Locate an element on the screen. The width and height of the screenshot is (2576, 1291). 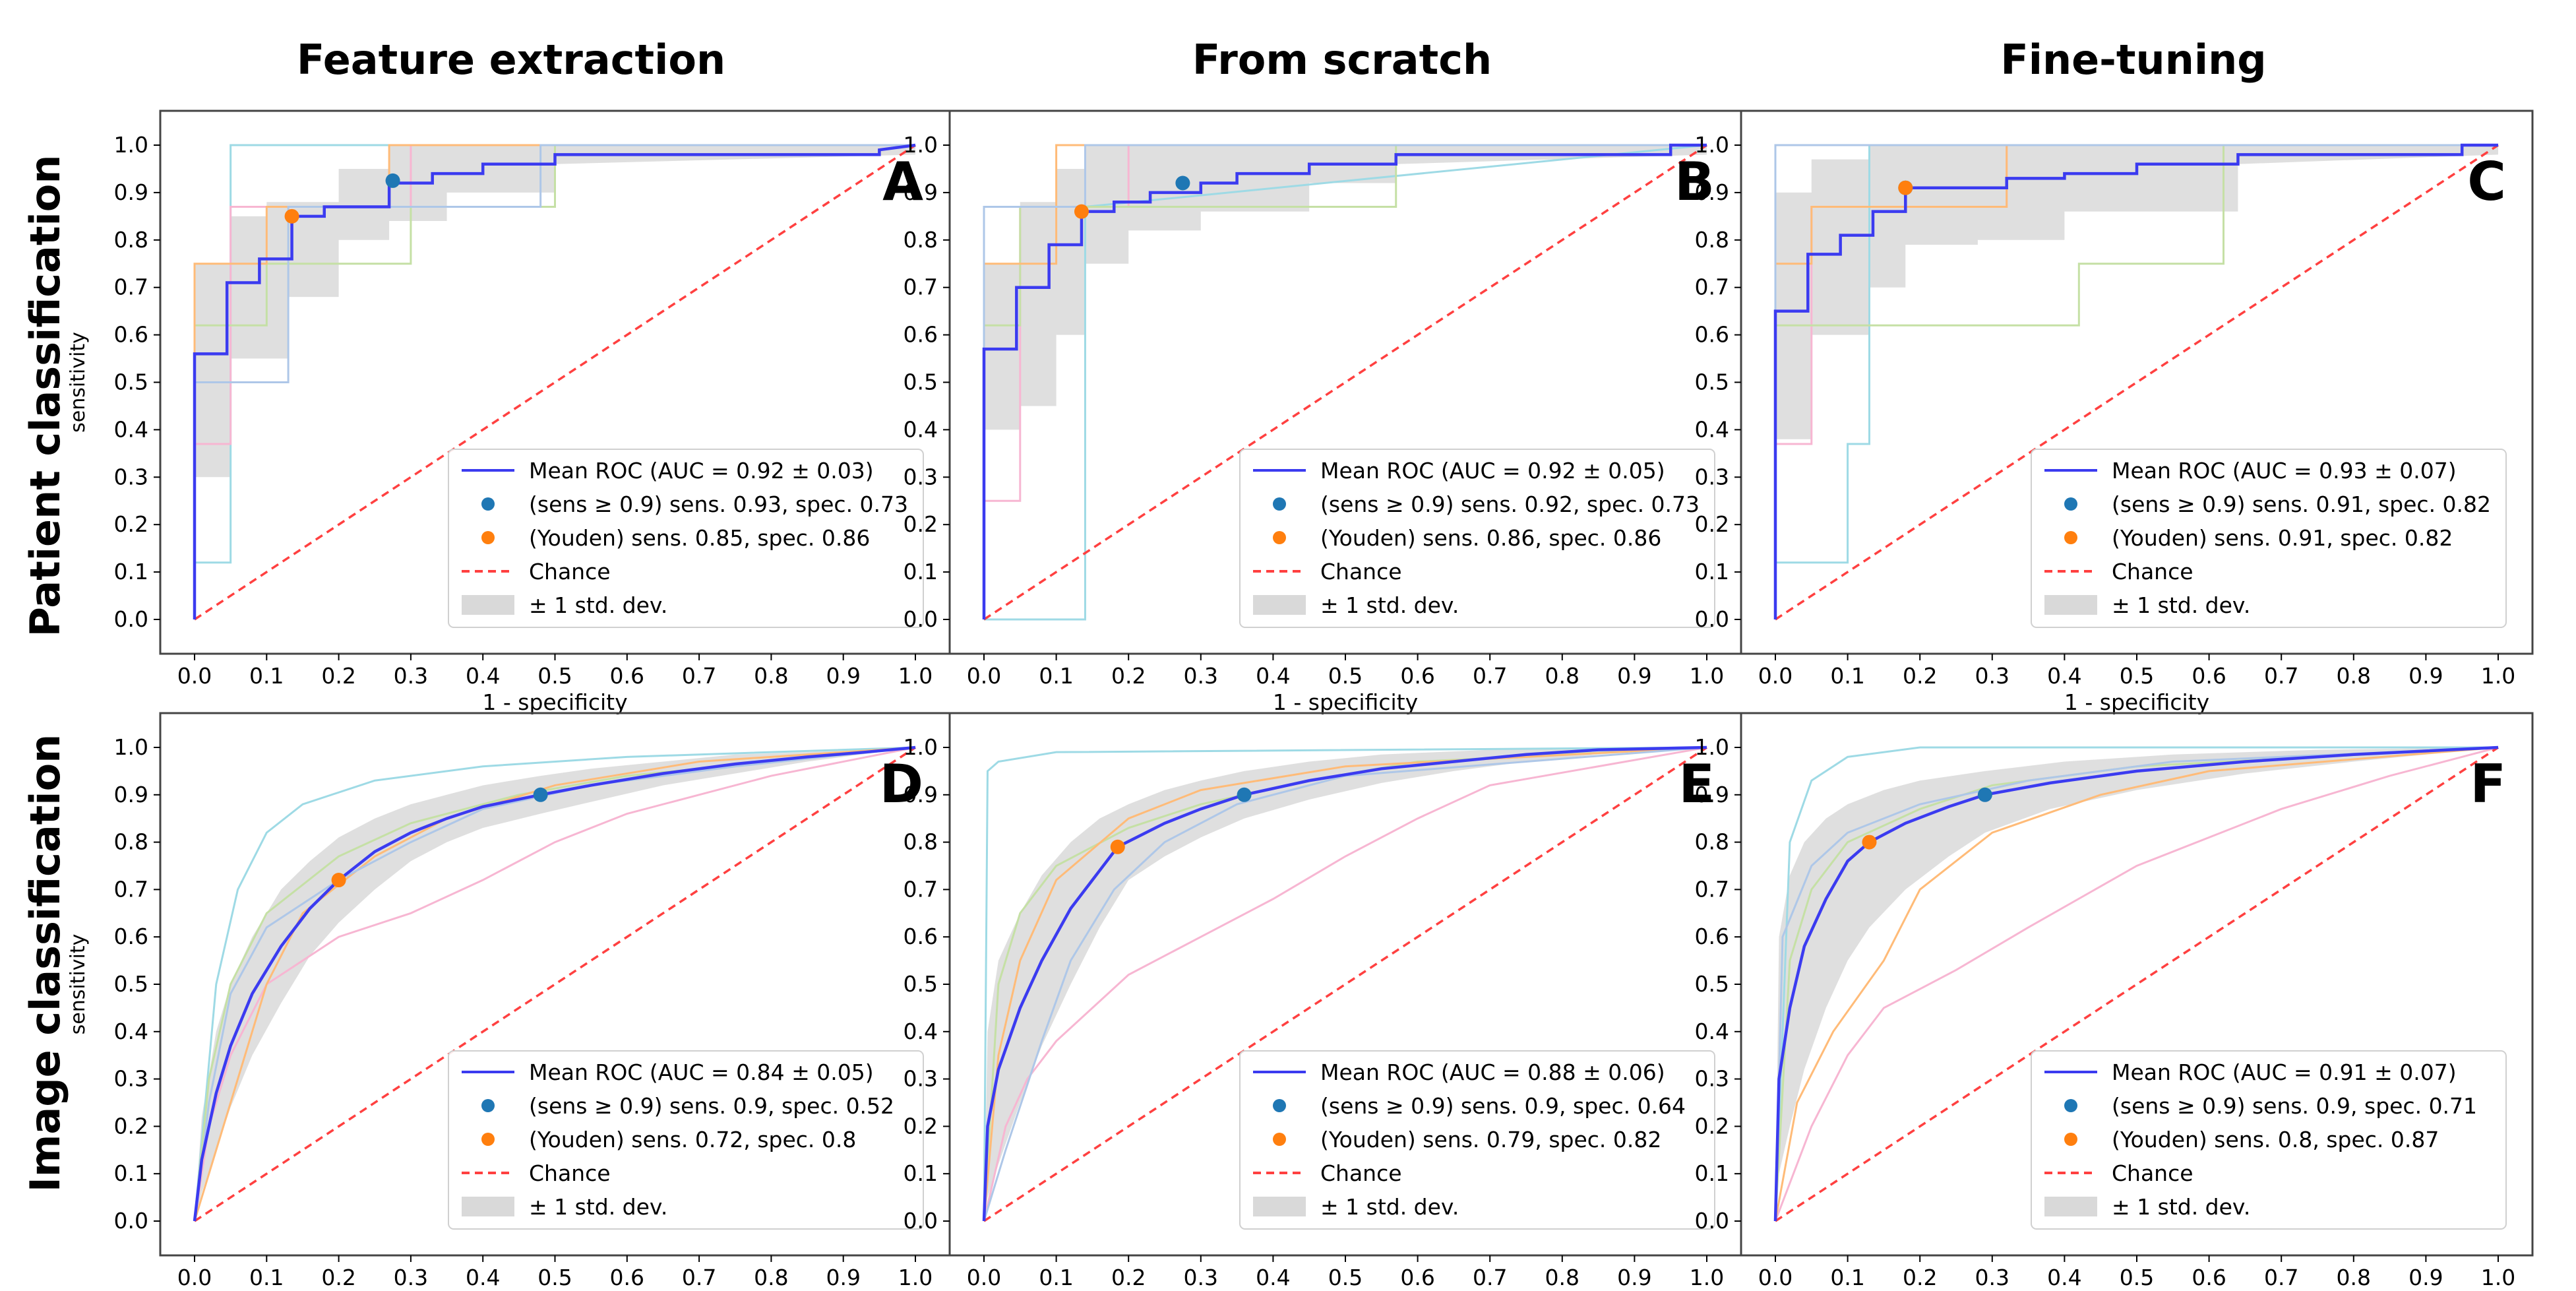
panel-a-ylabel: sensitivity is located at coordinates (78, 382).